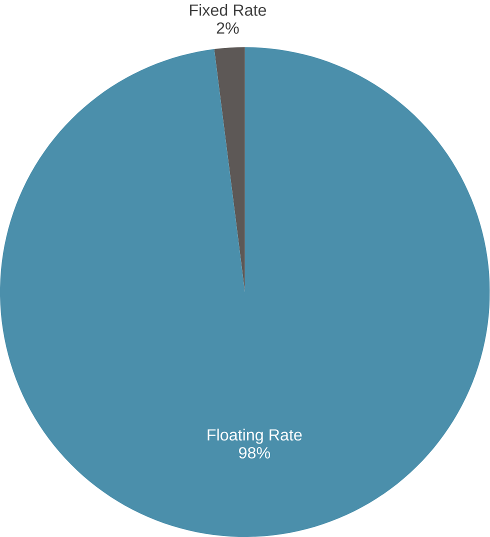 The image size is (490, 537). Describe the element at coordinates (228, 10) in the screenshot. I see `slice-label: Fixed Rate` at that location.